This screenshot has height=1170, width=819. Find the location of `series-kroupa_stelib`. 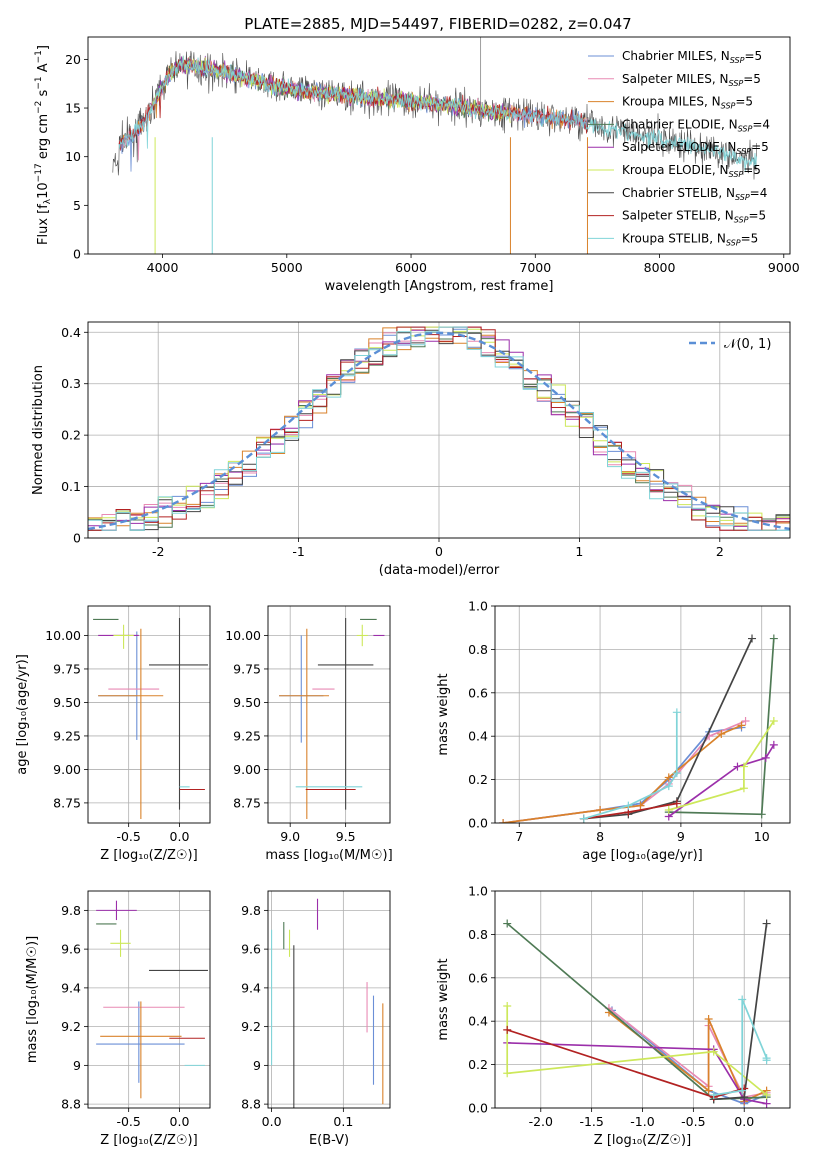

series-kroupa_stelib is located at coordinates (630, 766).